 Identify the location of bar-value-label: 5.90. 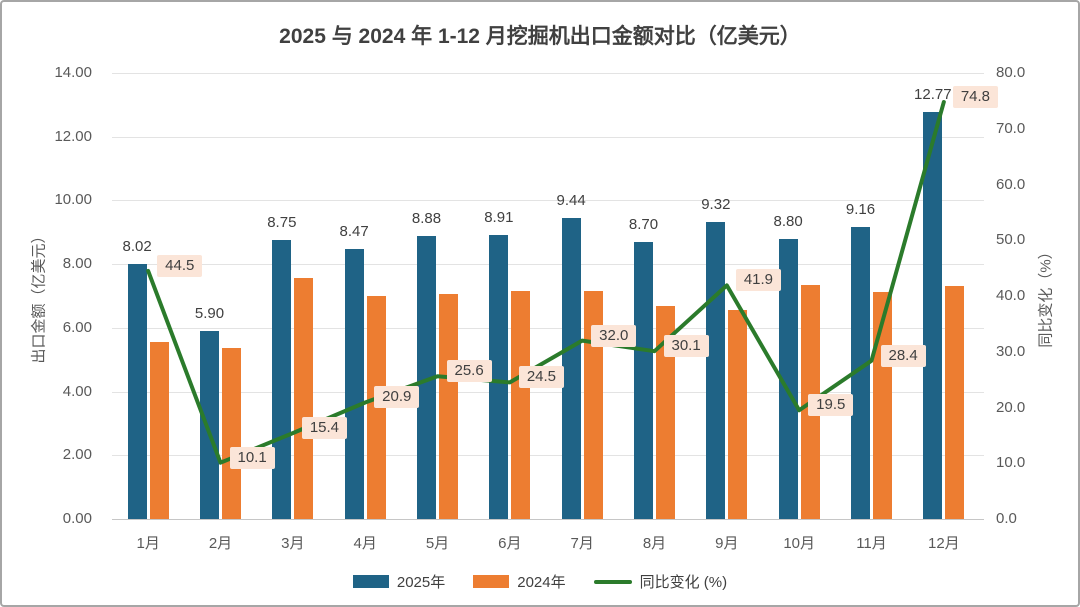
(209, 314).